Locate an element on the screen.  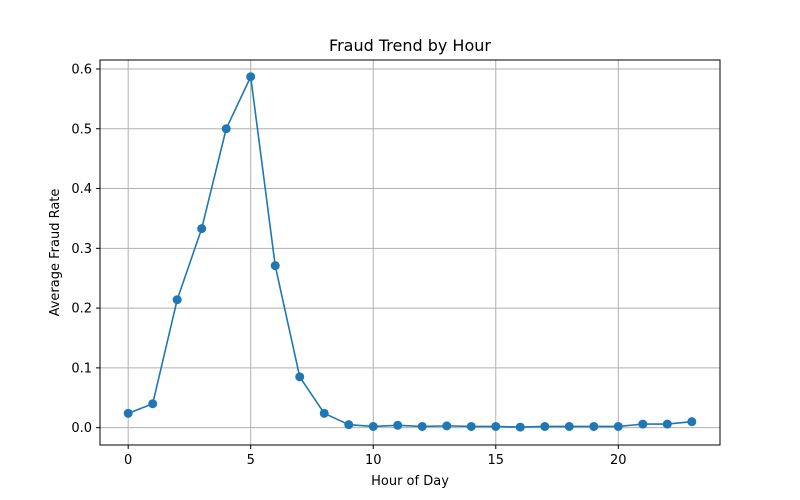
y-tick-label: 0.1 is located at coordinates (81, 368).